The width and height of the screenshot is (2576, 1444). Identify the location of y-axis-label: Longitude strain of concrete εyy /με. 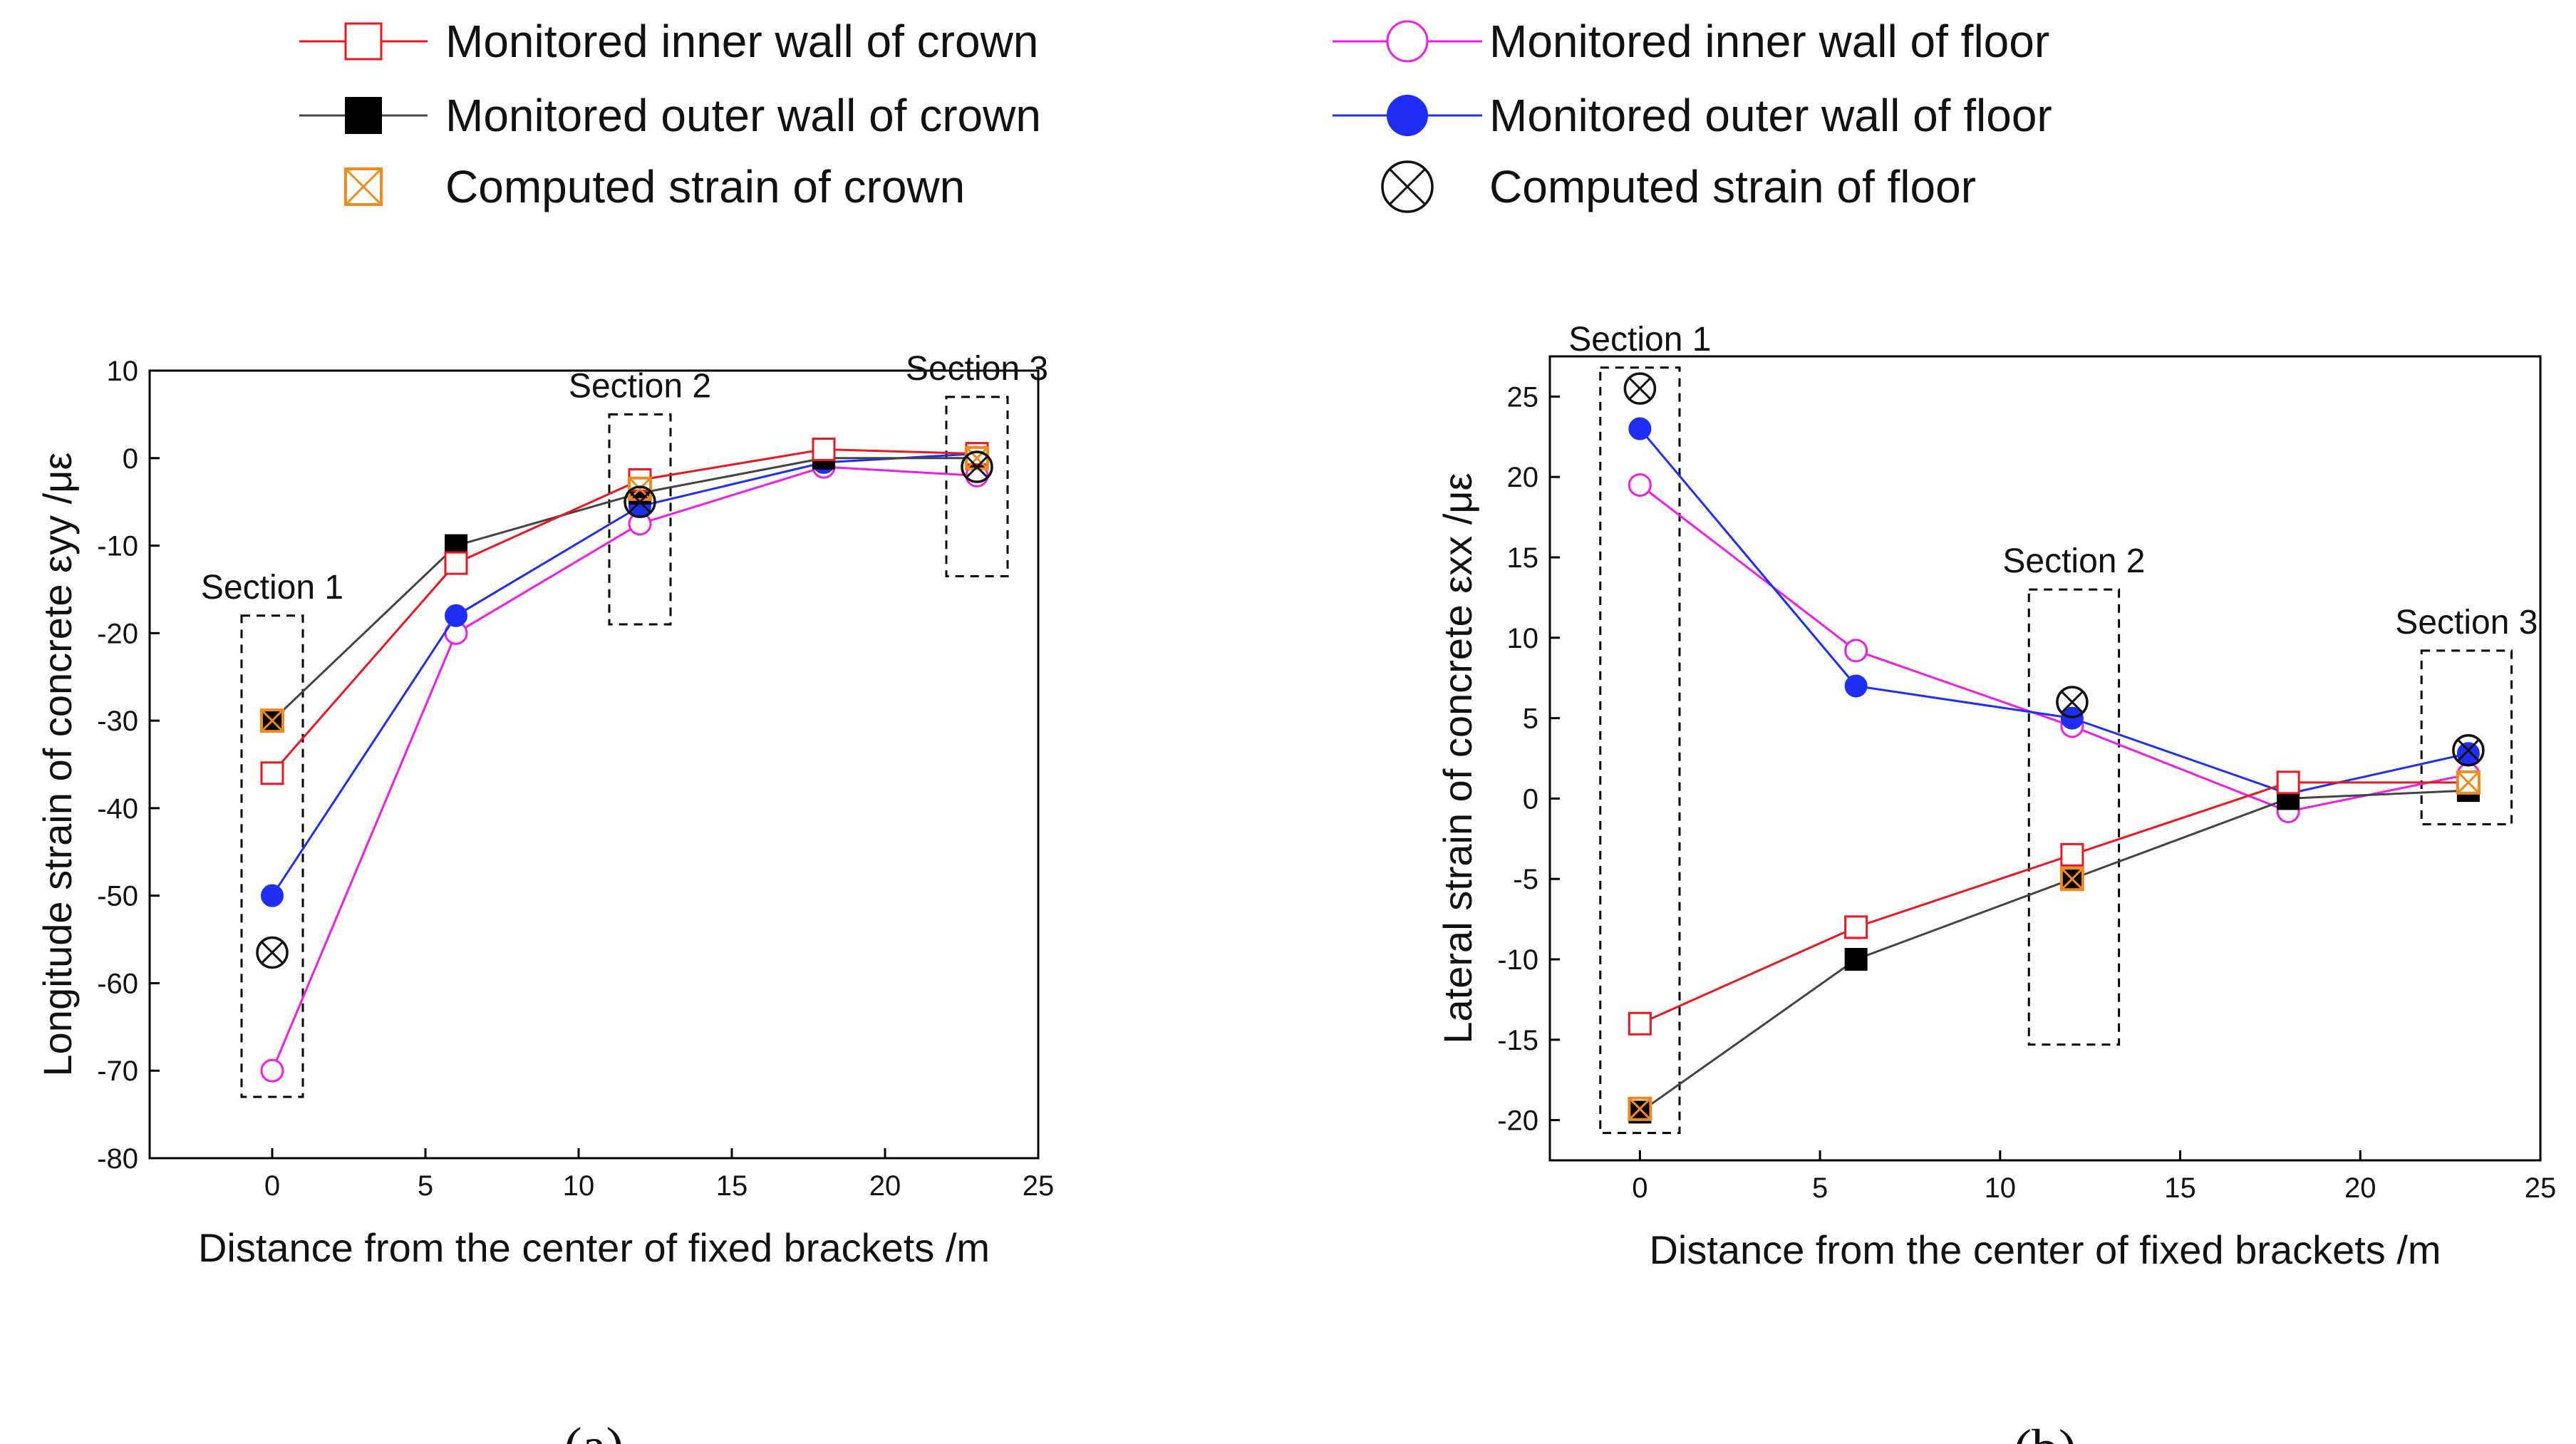
(58, 765).